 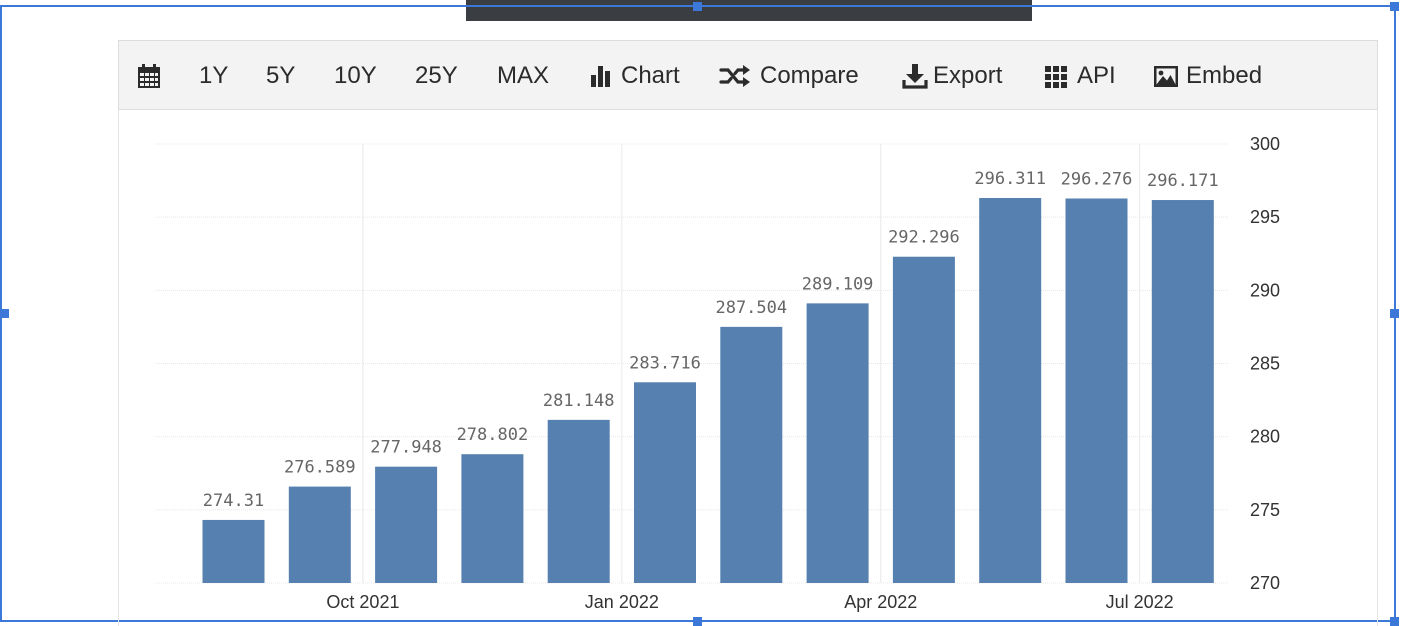 What do you see at coordinates (1265, 217) in the screenshot?
I see `y-tick-label: 295` at bounding box center [1265, 217].